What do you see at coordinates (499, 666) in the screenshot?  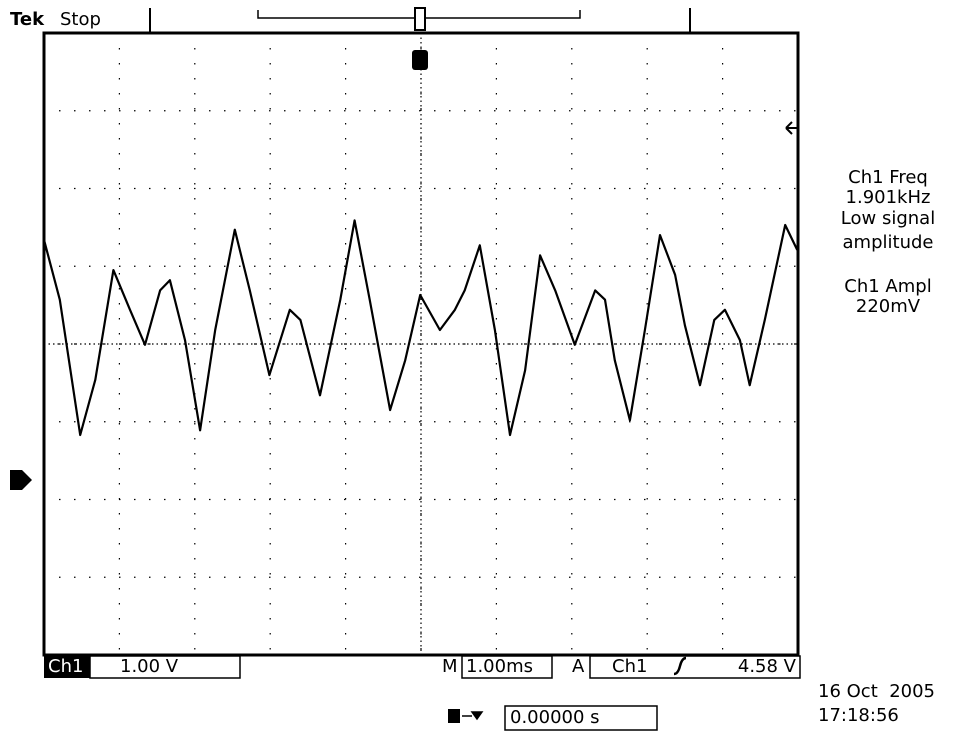 I see `time-per-div: 1.00ms` at bounding box center [499, 666].